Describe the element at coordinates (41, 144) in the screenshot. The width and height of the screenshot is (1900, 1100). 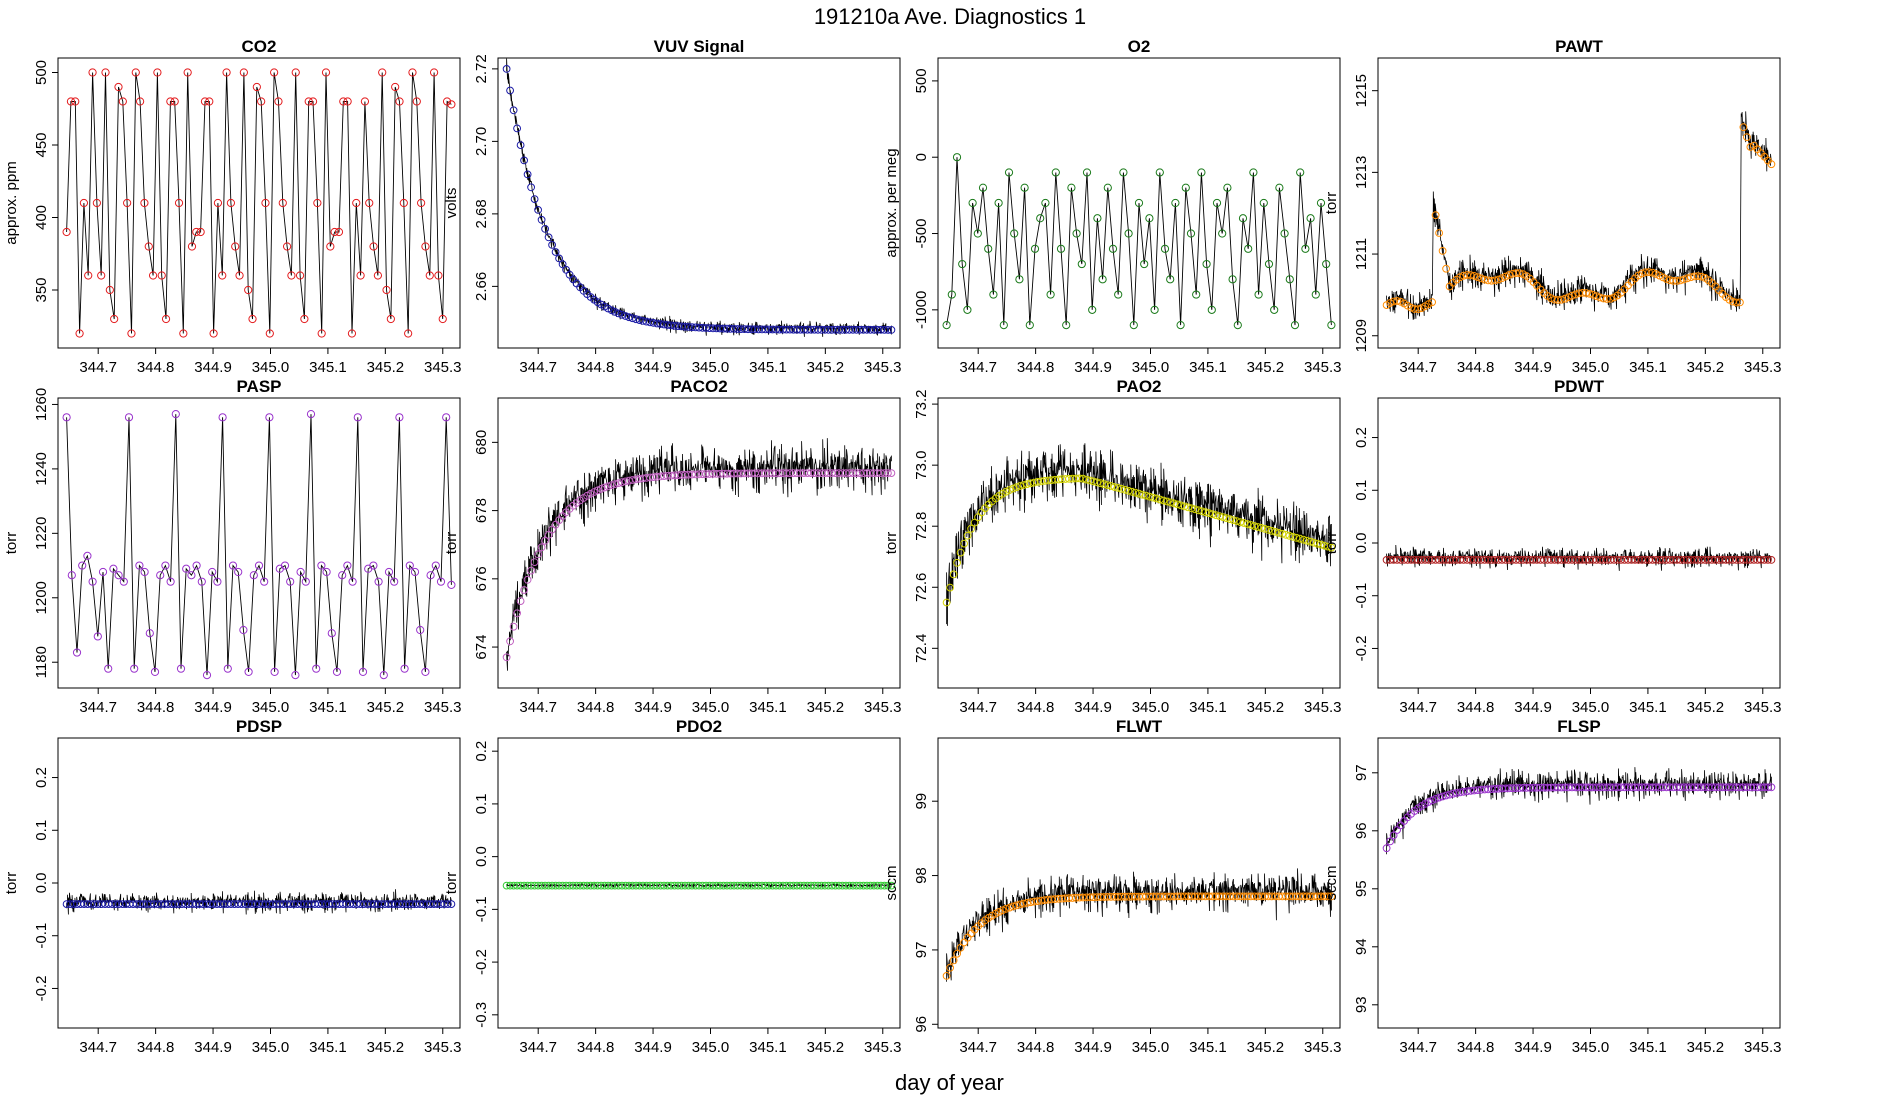
I see `y-tick-label: 450` at that location.